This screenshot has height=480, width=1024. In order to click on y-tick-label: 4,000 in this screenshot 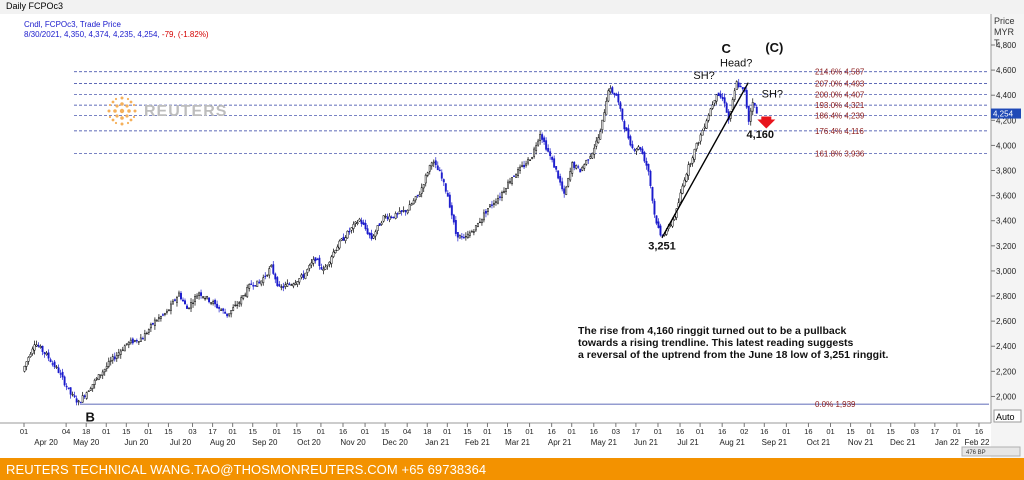, I will do `click(1006, 145)`.